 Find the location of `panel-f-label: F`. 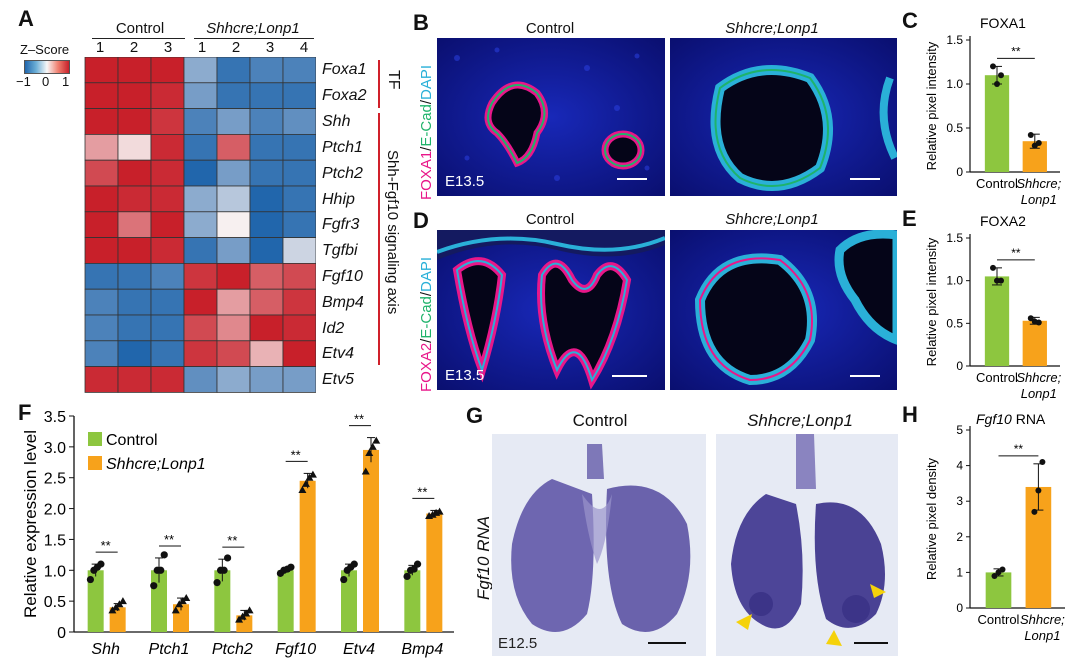

panel-f-label: F is located at coordinates (25, 412).